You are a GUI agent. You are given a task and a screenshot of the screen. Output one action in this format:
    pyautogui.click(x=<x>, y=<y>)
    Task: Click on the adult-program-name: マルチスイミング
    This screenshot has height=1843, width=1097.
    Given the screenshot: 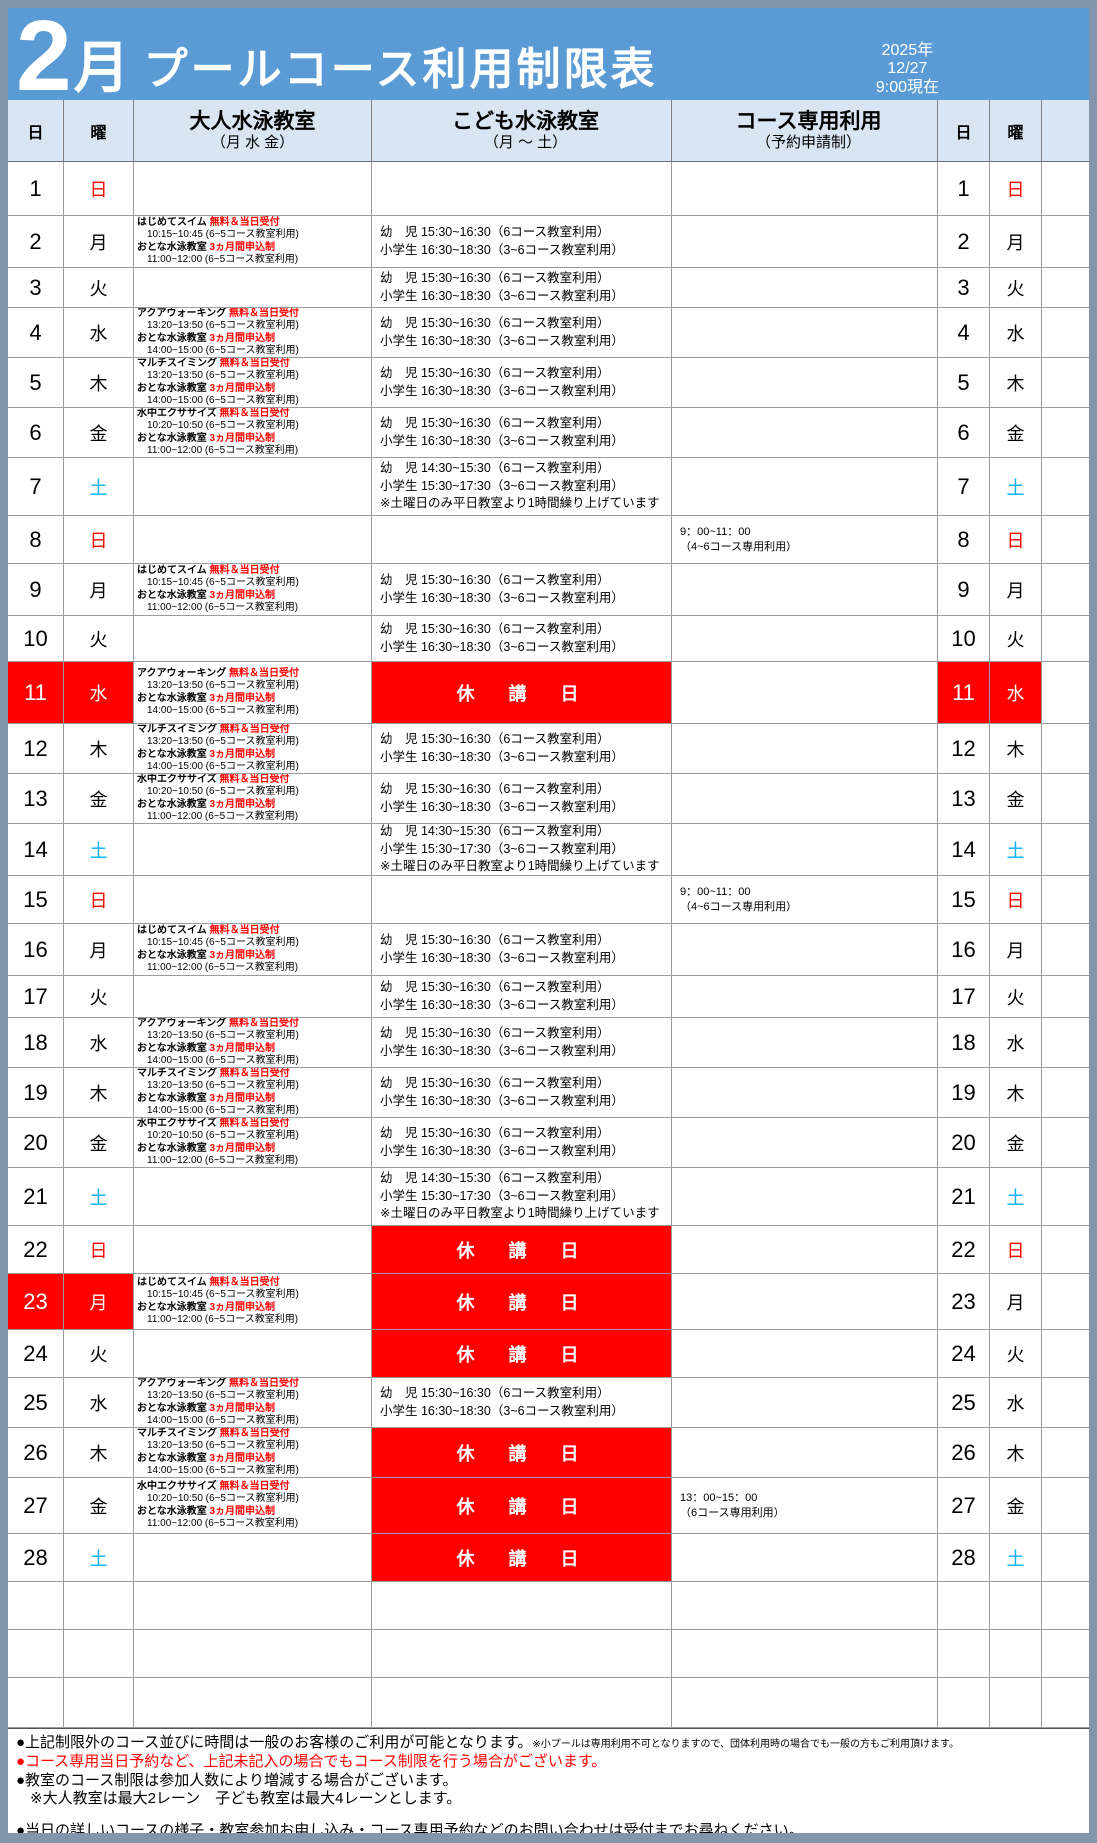 What is the action you would take?
    pyautogui.click(x=177, y=729)
    